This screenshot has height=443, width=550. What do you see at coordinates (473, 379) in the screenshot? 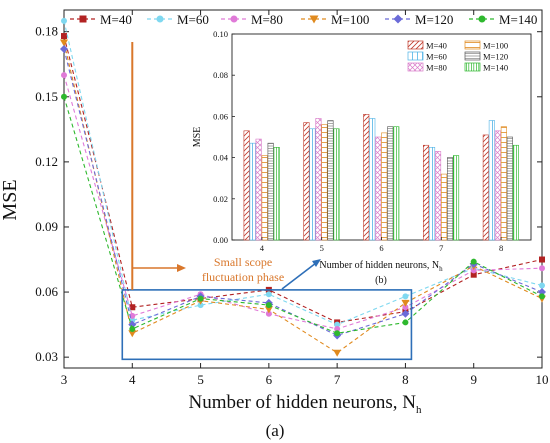
I see `main-x-tick-label: 9` at bounding box center [473, 379].